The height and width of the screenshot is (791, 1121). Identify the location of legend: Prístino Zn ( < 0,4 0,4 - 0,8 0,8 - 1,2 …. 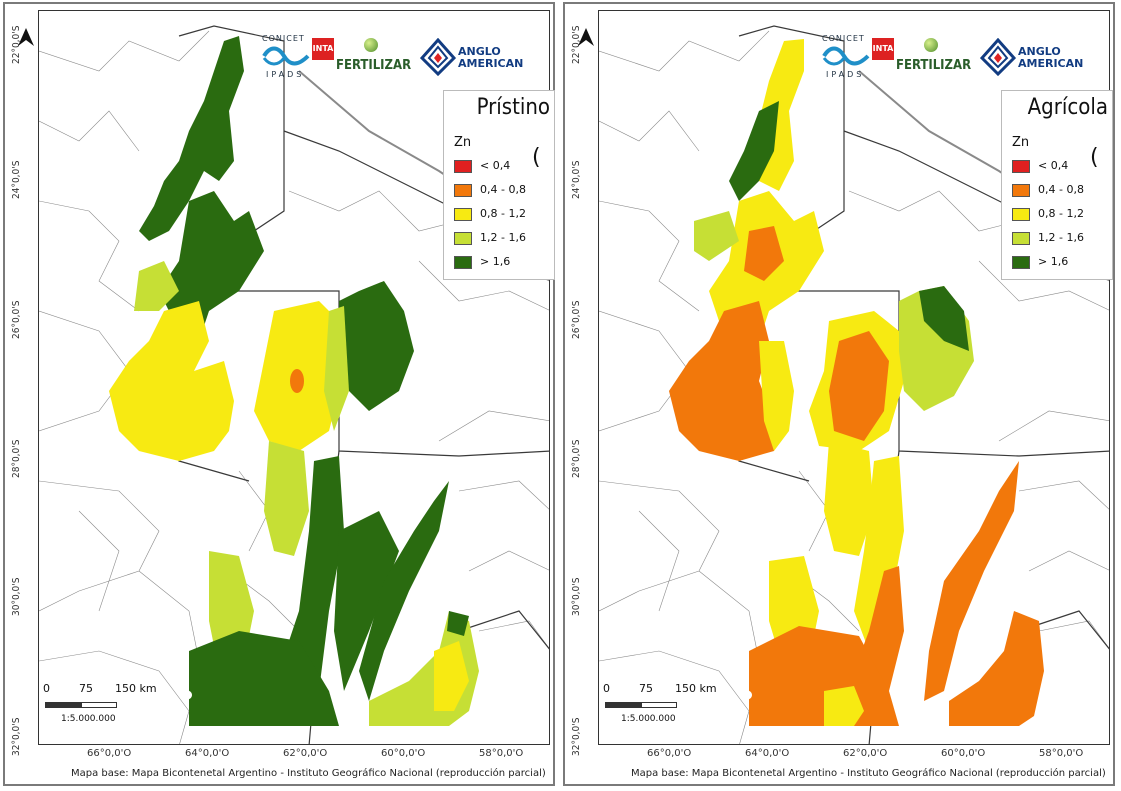
(499, 185).